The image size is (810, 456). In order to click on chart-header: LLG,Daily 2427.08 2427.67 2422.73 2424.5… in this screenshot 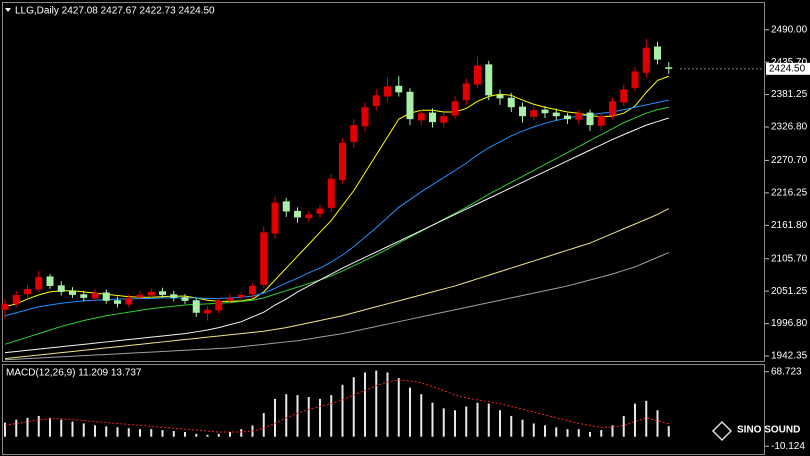, I will do `click(115, 11)`.